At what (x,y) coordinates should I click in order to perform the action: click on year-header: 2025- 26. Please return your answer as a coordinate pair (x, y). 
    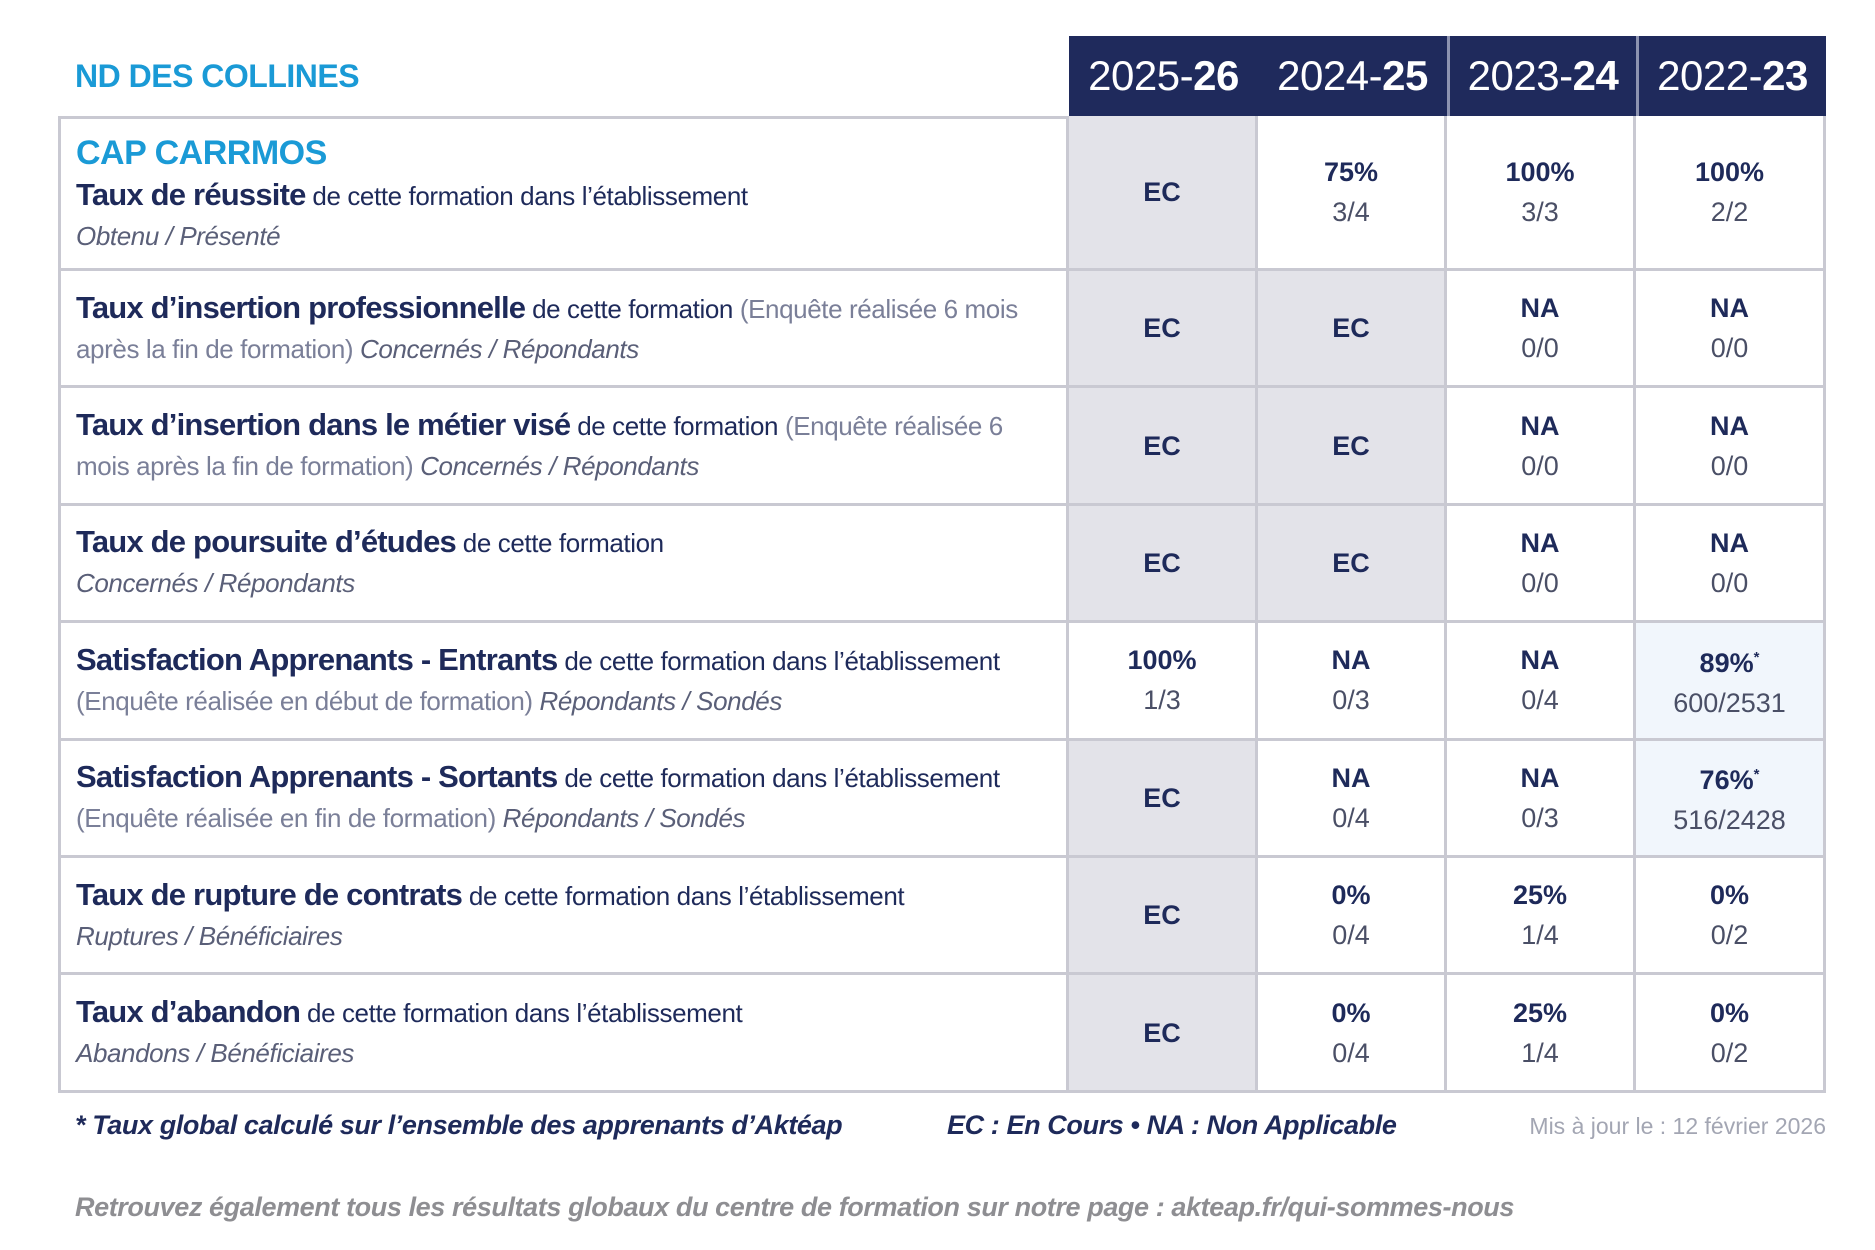
    Looking at the image, I should click on (1163, 76).